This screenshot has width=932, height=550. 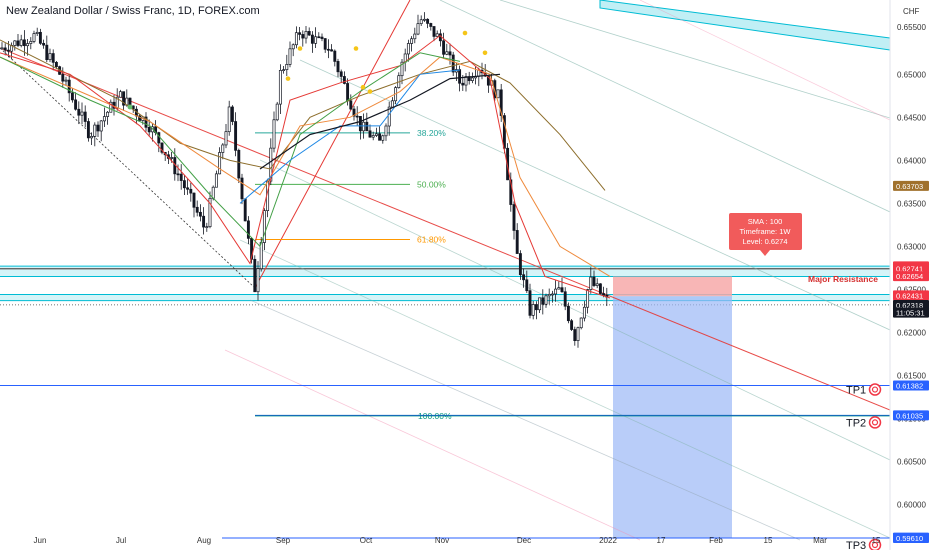 What do you see at coordinates (820, 540) in the screenshot?
I see `time-tick-label: Mar` at bounding box center [820, 540].